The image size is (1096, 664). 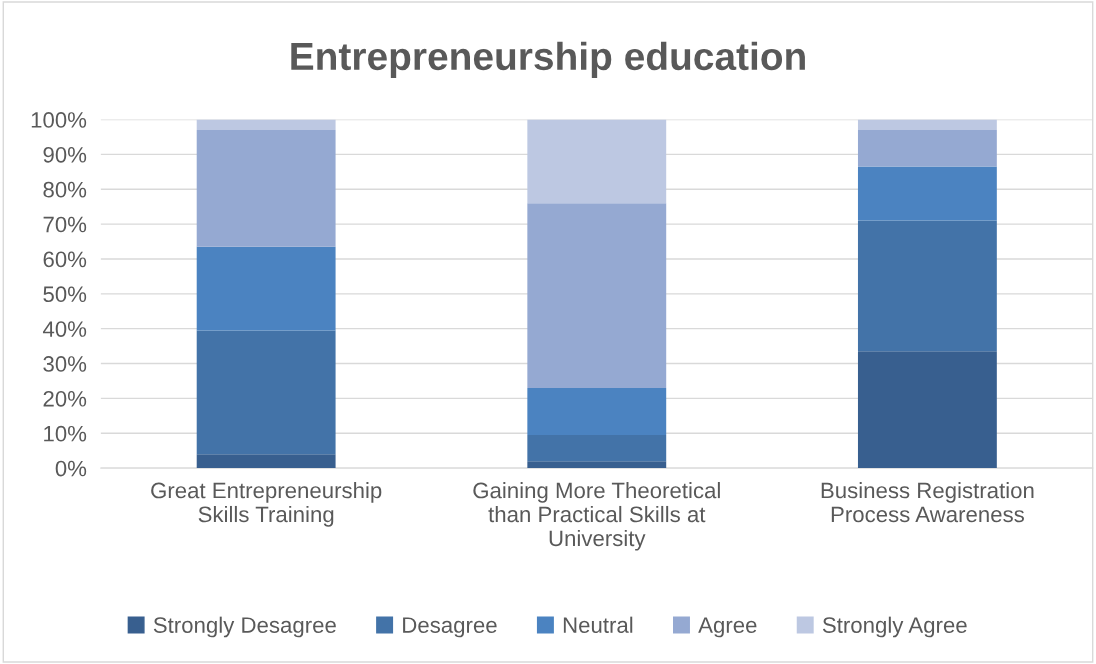 I want to click on y-tick-label: 20%, so click(x=65, y=398).